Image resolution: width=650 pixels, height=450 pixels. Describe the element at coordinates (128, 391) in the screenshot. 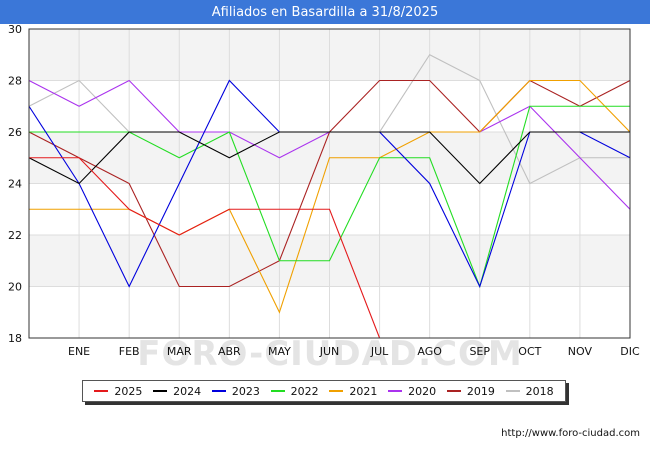

I see `legend-label: 2025` at that location.